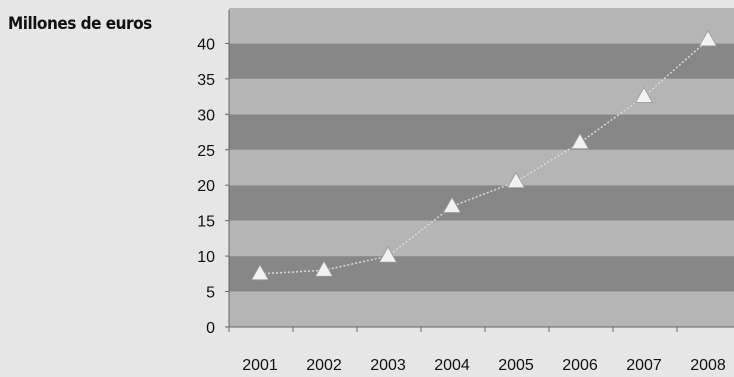 This screenshot has width=734, height=377. I want to click on x-tick-label: 2006, so click(580, 365).